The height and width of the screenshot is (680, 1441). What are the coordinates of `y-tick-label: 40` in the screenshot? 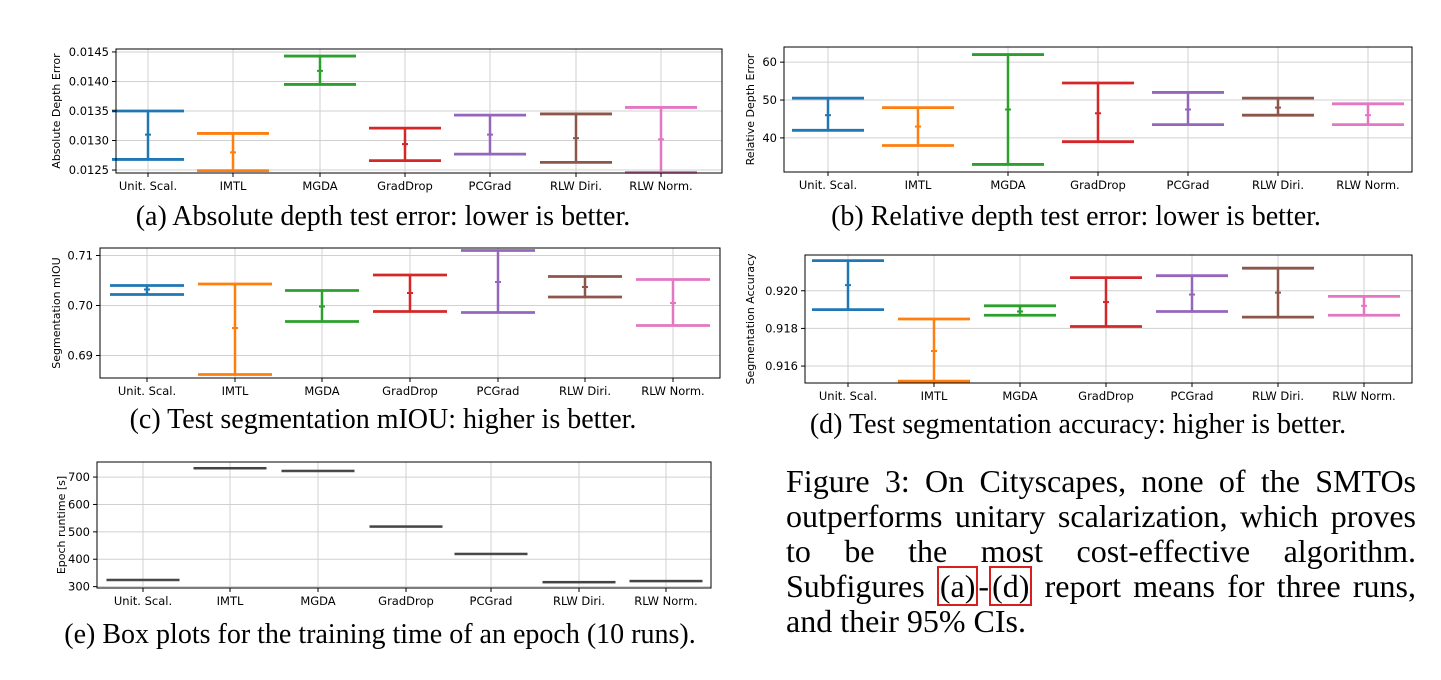 It's located at (769, 138).